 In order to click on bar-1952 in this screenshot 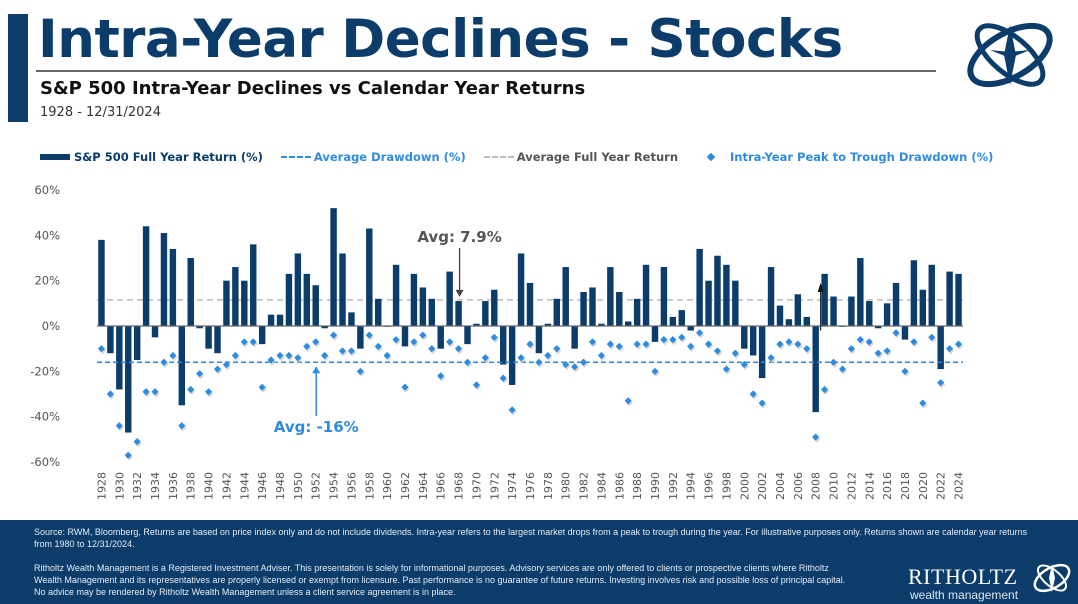, I will do `click(315, 305)`.